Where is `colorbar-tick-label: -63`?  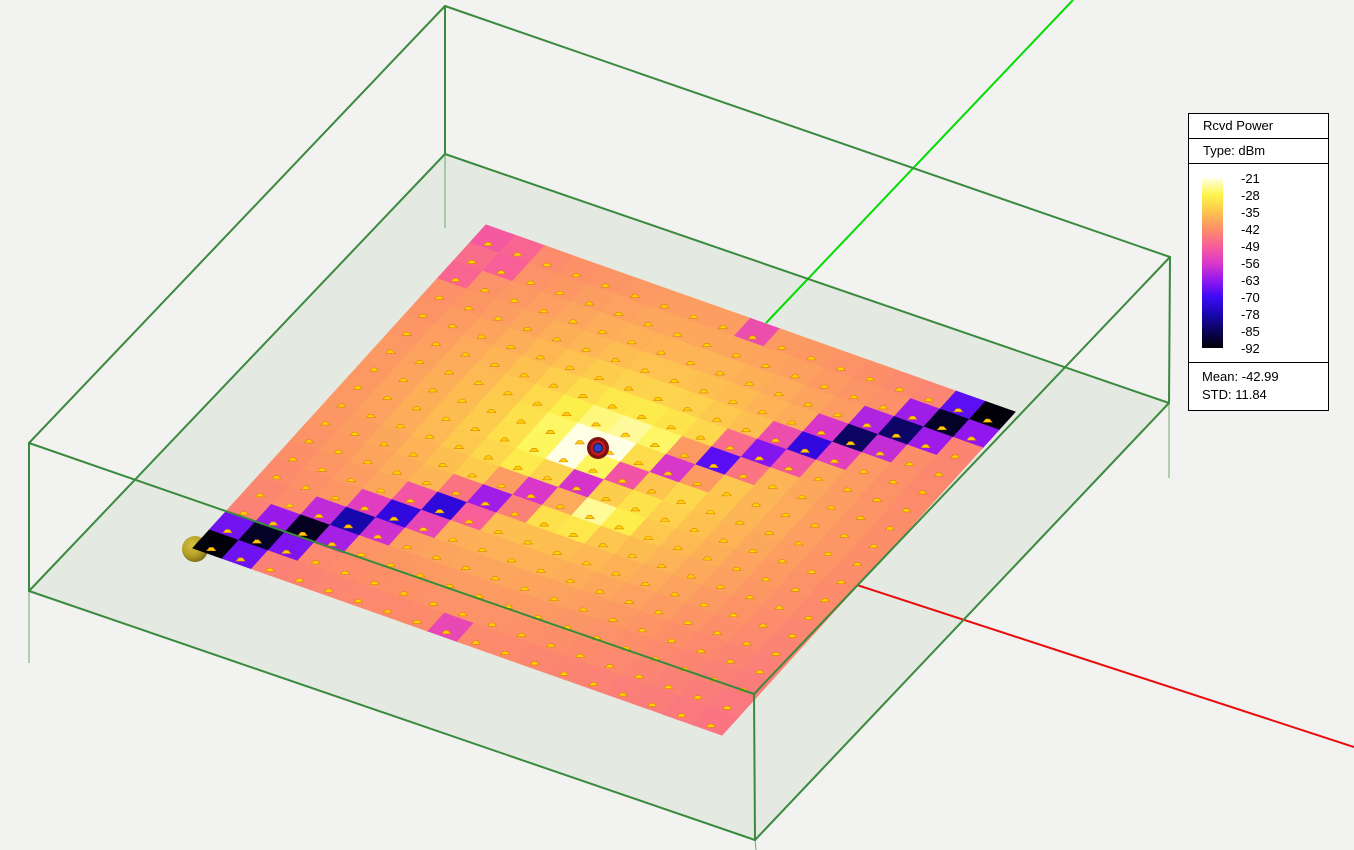 colorbar-tick-label: -63 is located at coordinates (1250, 280).